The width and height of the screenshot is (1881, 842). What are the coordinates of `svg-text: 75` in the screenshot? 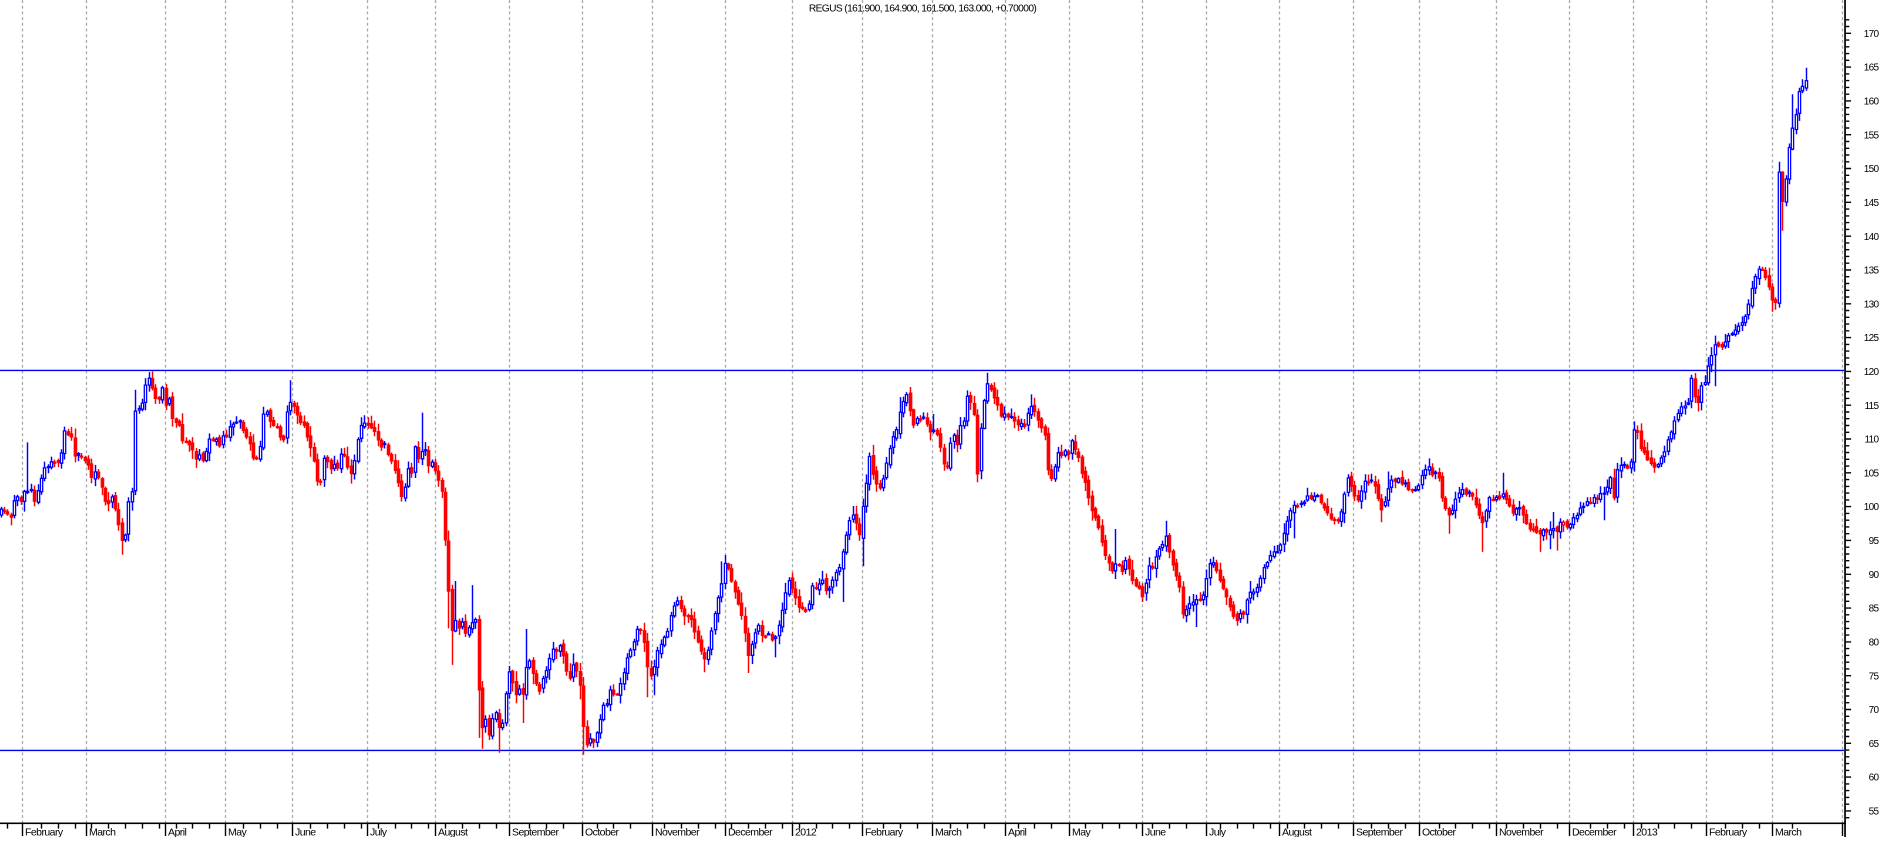 It's located at (1874, 676).